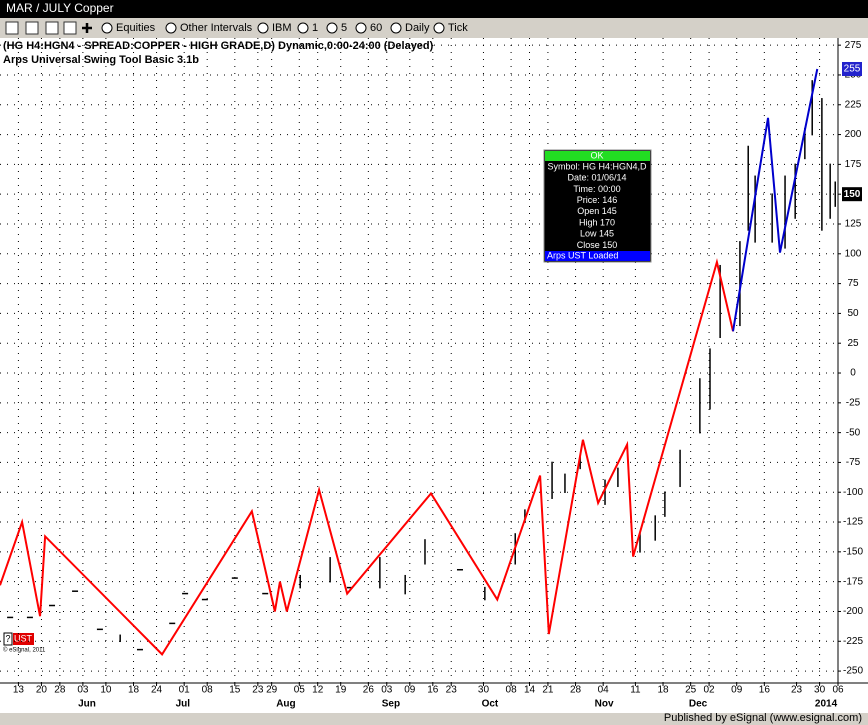 This screenshot has height=725, width=868. Describe the element at coordinates (272, 690) in the screenshot. I see `x-tick-label: 29` at that location.